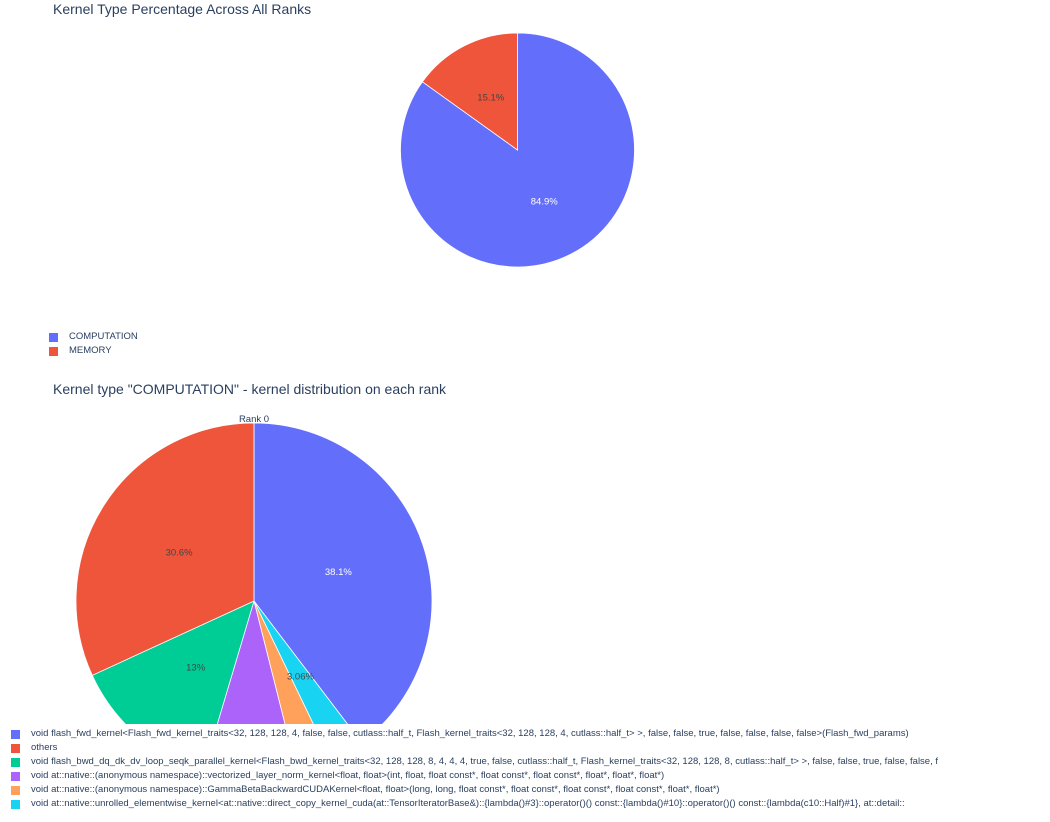 Image resolution: width=1050 pixels, height=822 pixels. I want to click on legend-2-item: others, so click(526, 748).